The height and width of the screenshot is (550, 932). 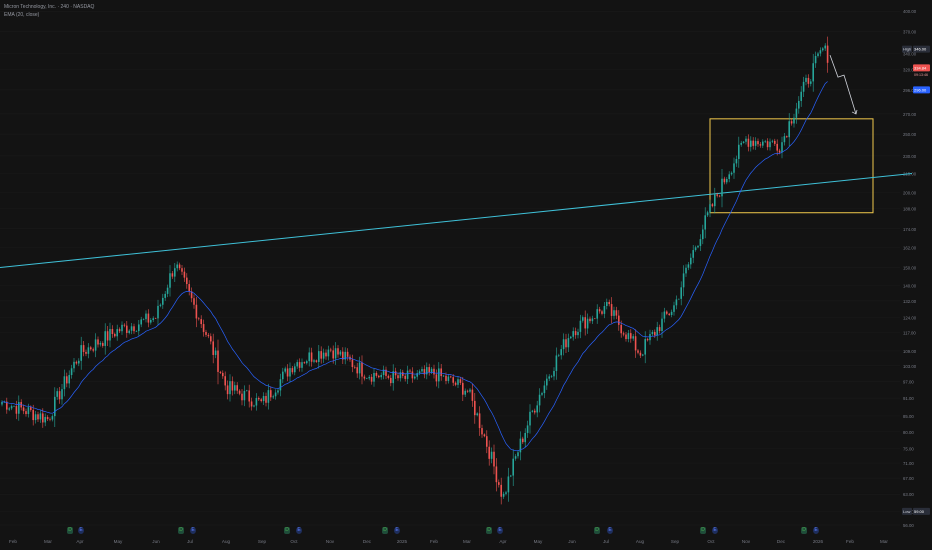 I want to click on x-tick-label: 2025, so click(x=402, y=541).